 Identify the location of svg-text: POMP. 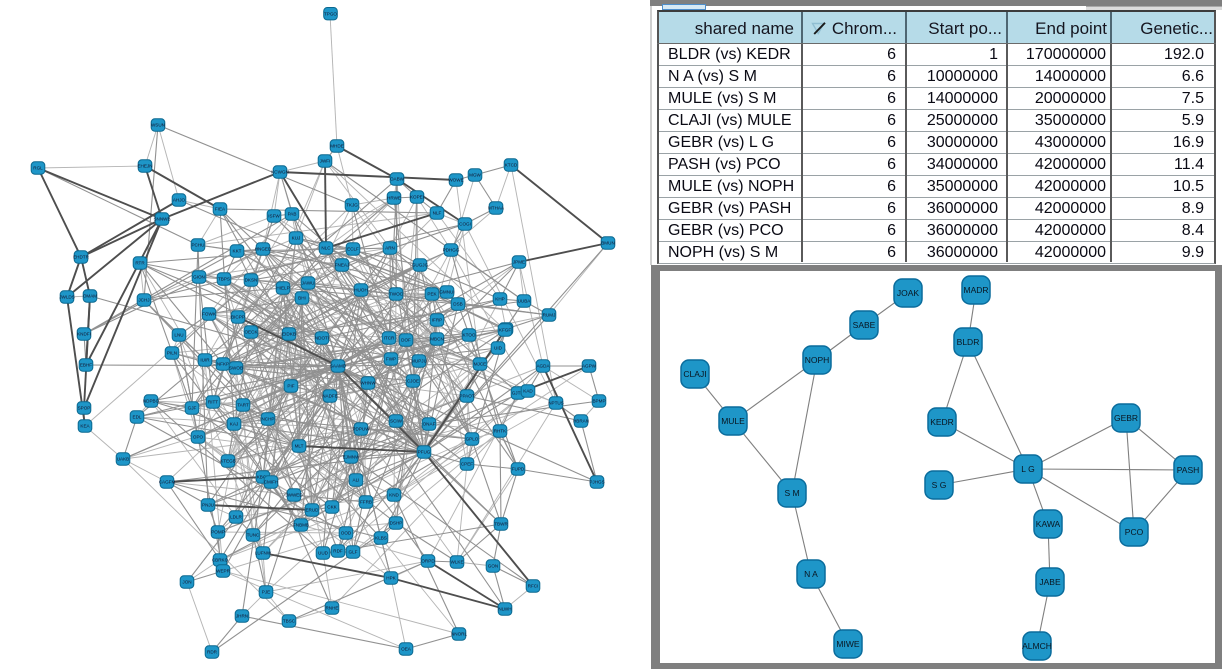
(218, 532).